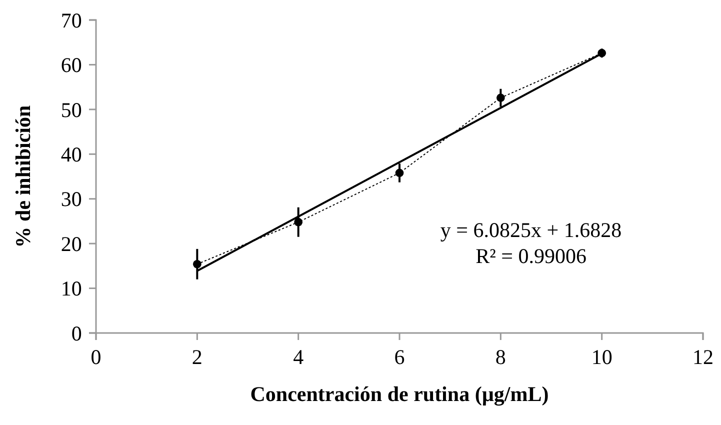 The image size is (721, 425). What do you see at coordinates (71, 244) in the screenshot?
I see `y-tick-label: 20` at bounding box center [71, 244].